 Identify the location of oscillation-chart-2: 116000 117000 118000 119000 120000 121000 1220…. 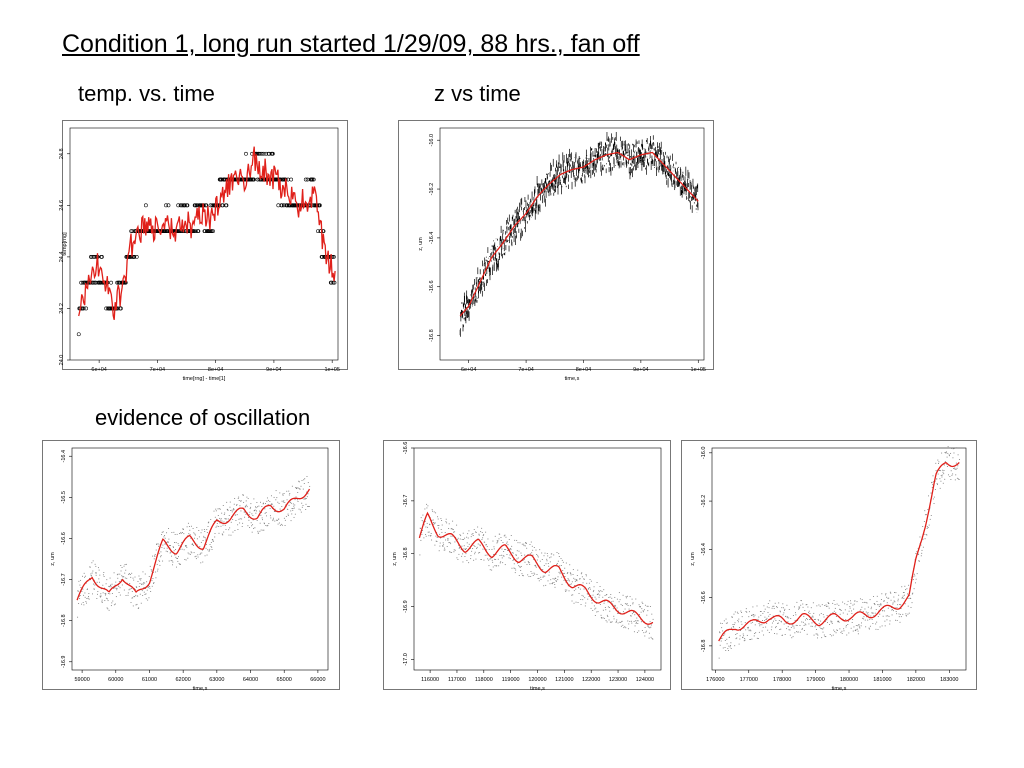
(527, 566).